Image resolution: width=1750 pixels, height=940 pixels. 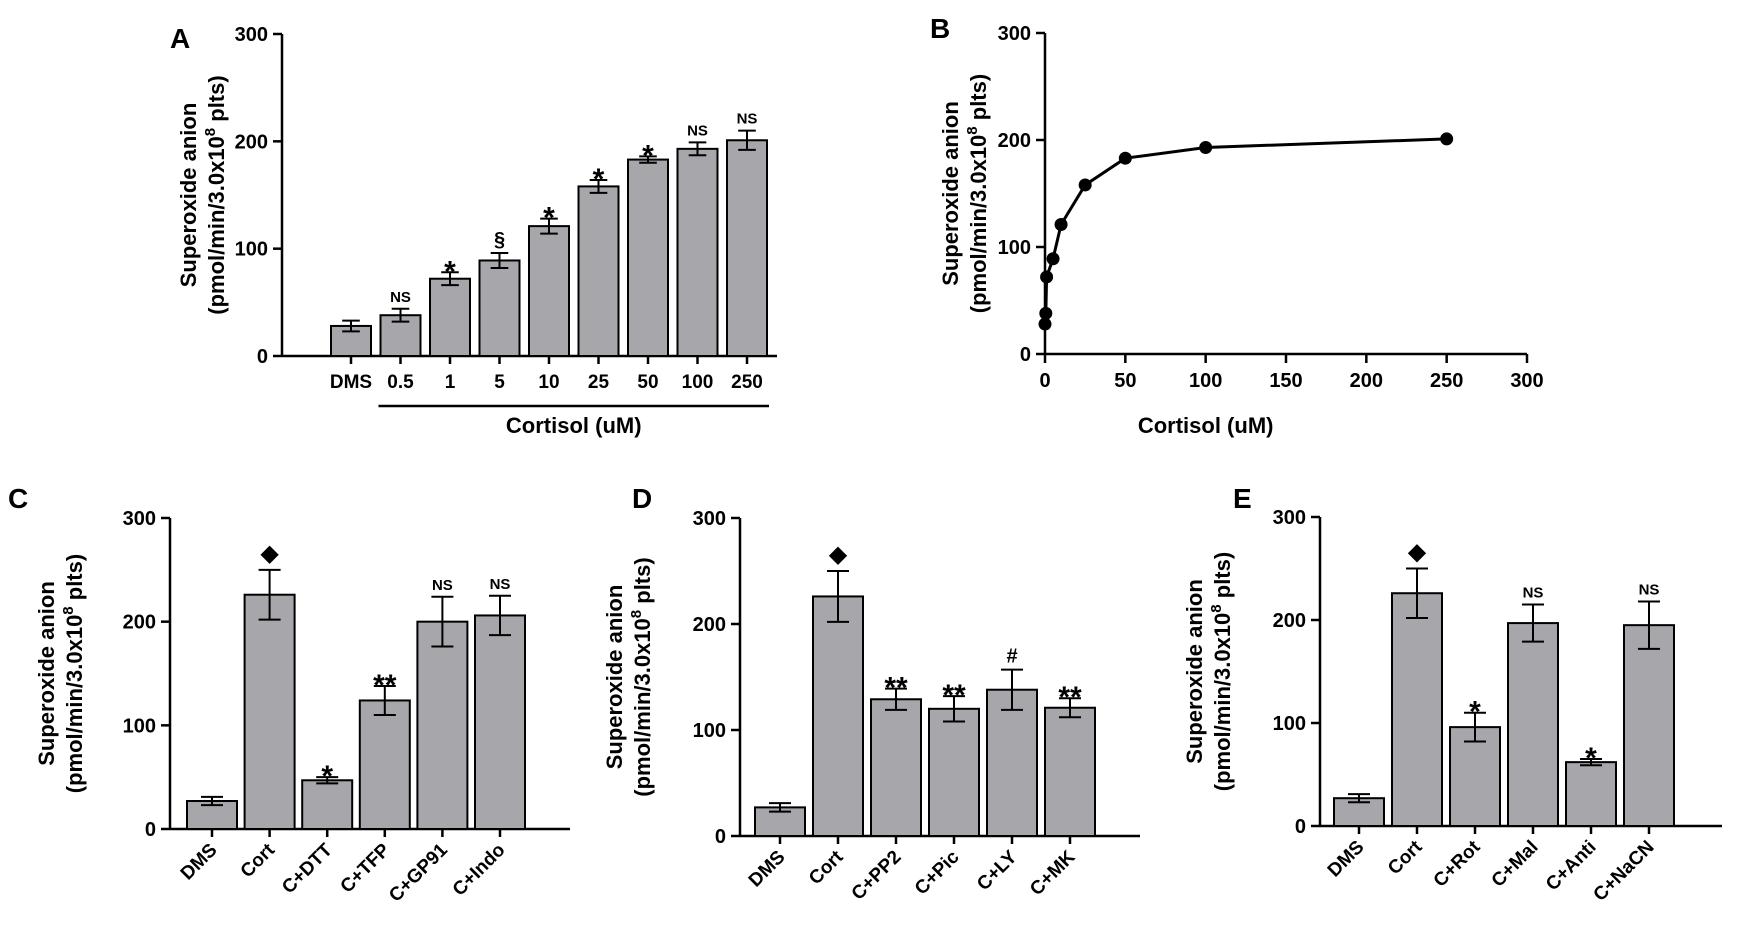 I want to click on panel-e-y-tick-label: 0, so click(x=1300, y=827).